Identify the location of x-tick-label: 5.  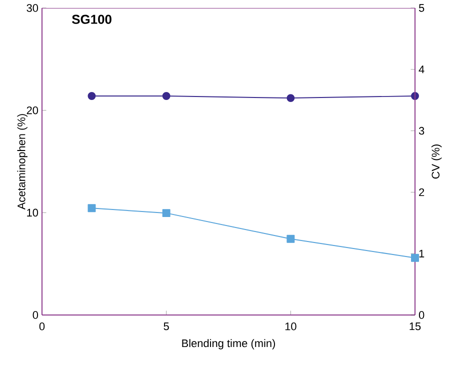
(166, 326).